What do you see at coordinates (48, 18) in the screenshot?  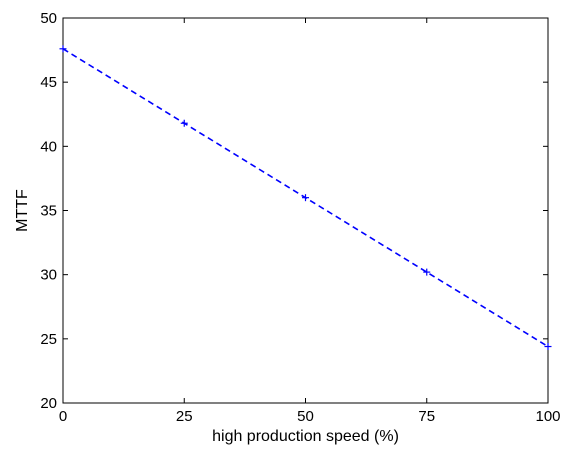 I see `y-tick-label: 50` at bounding box center [48, 18].